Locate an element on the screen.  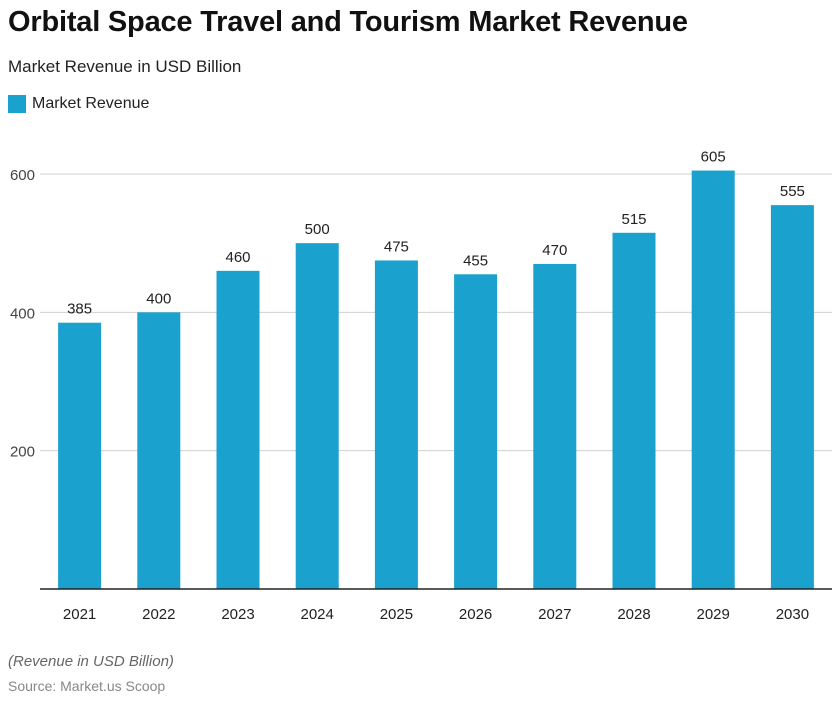
data-label: 460 is located at coordinates (237, 257).